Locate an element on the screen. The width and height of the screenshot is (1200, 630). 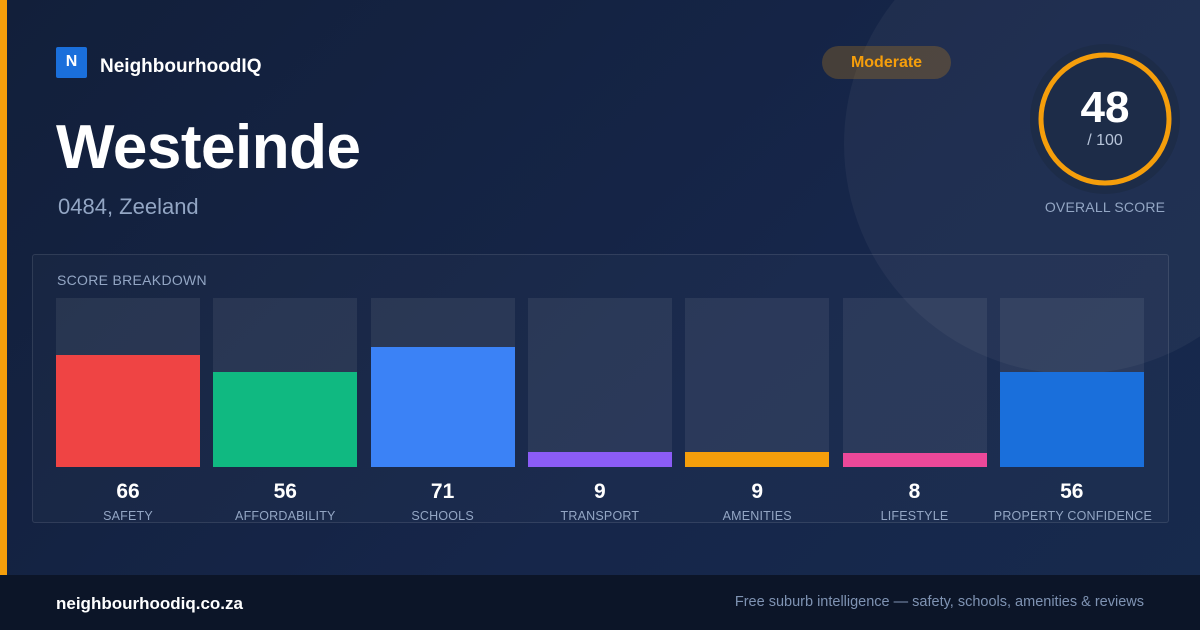
score-bar-schools: 71 SCHOOLS is located at coordinates (442, 410).